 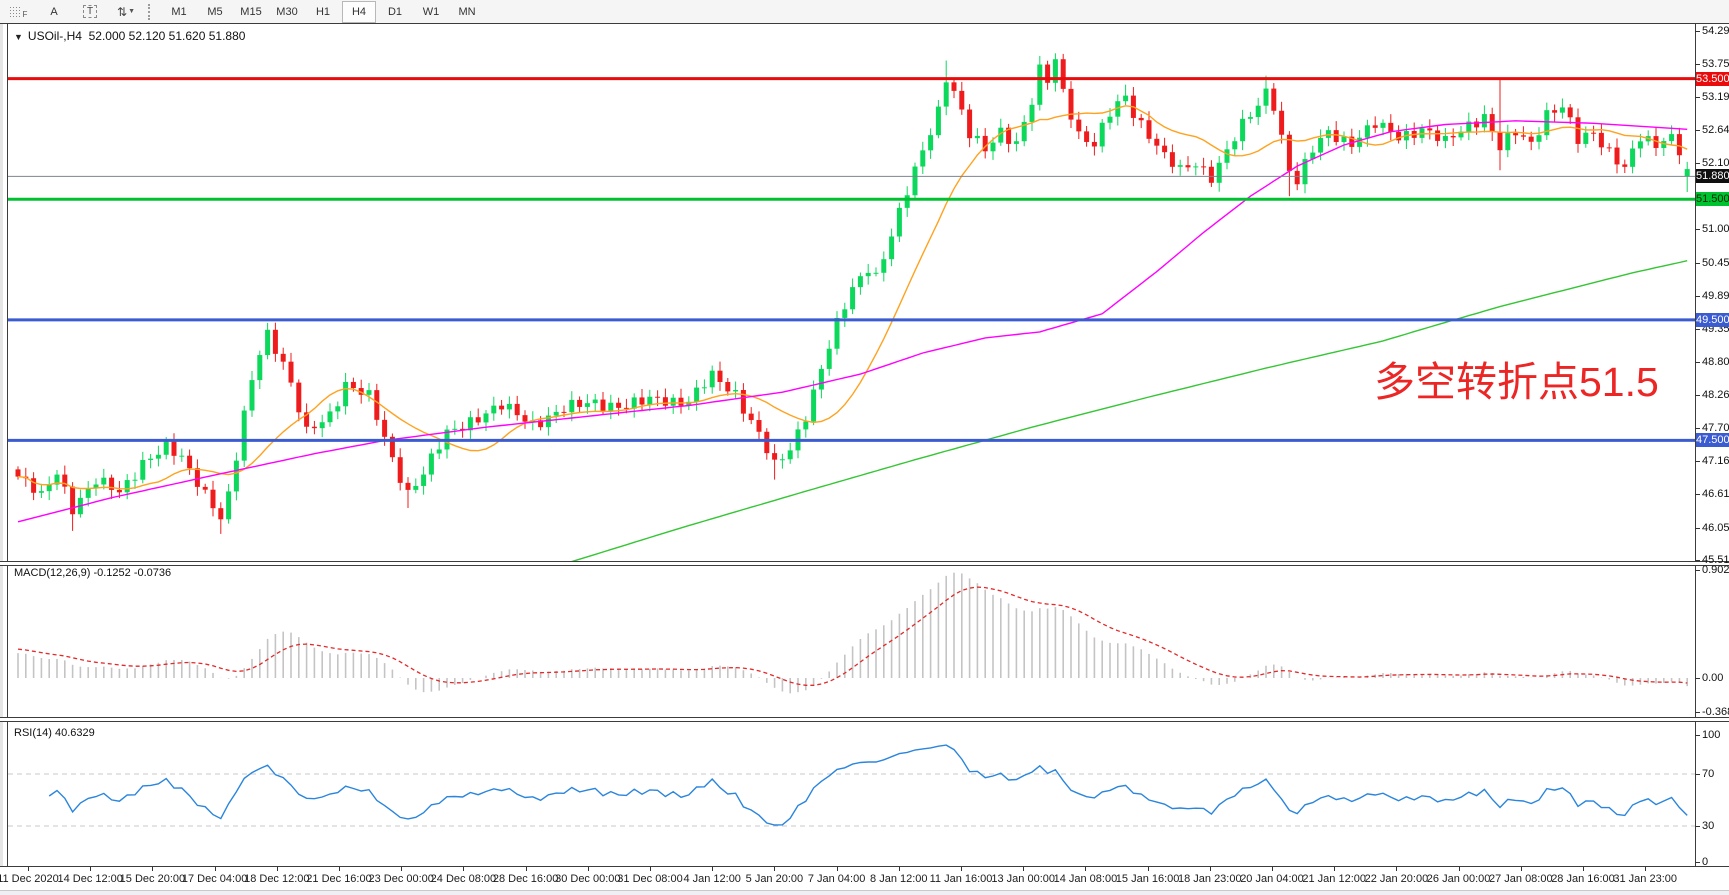 What do you see at coordinates (179, 11) in the screenshot?
I see `timeframe-button-m1: M1` at bounding box center [179, 11].